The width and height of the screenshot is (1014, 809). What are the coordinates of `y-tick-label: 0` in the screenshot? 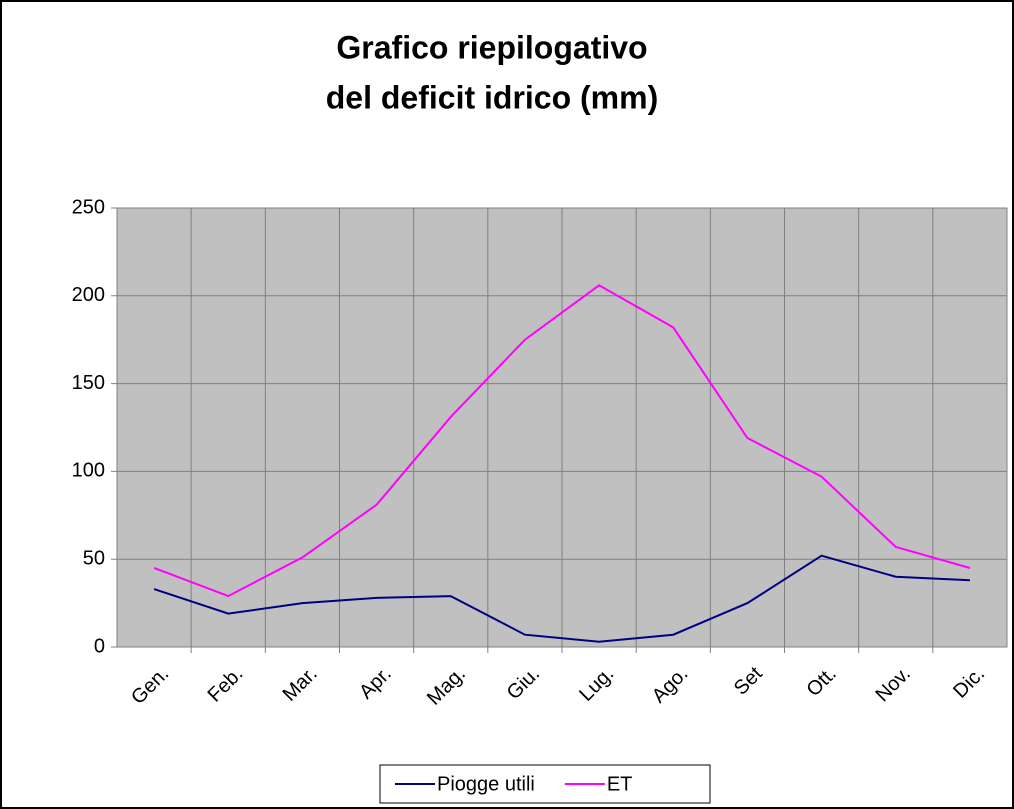 It's located at (99, 646).